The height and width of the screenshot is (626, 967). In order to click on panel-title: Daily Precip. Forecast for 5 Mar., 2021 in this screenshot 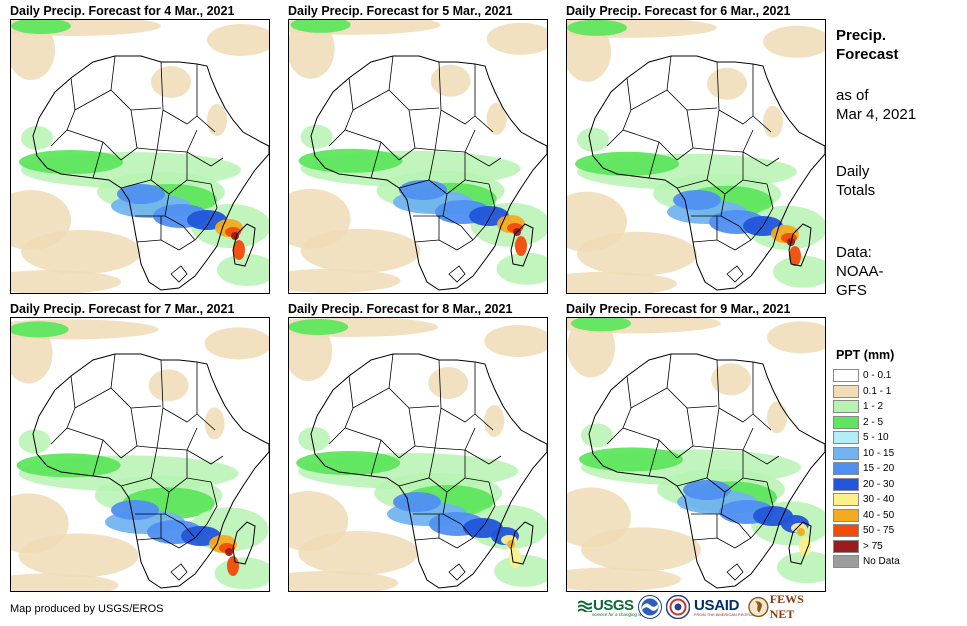, I will do `click(400, 11)`.